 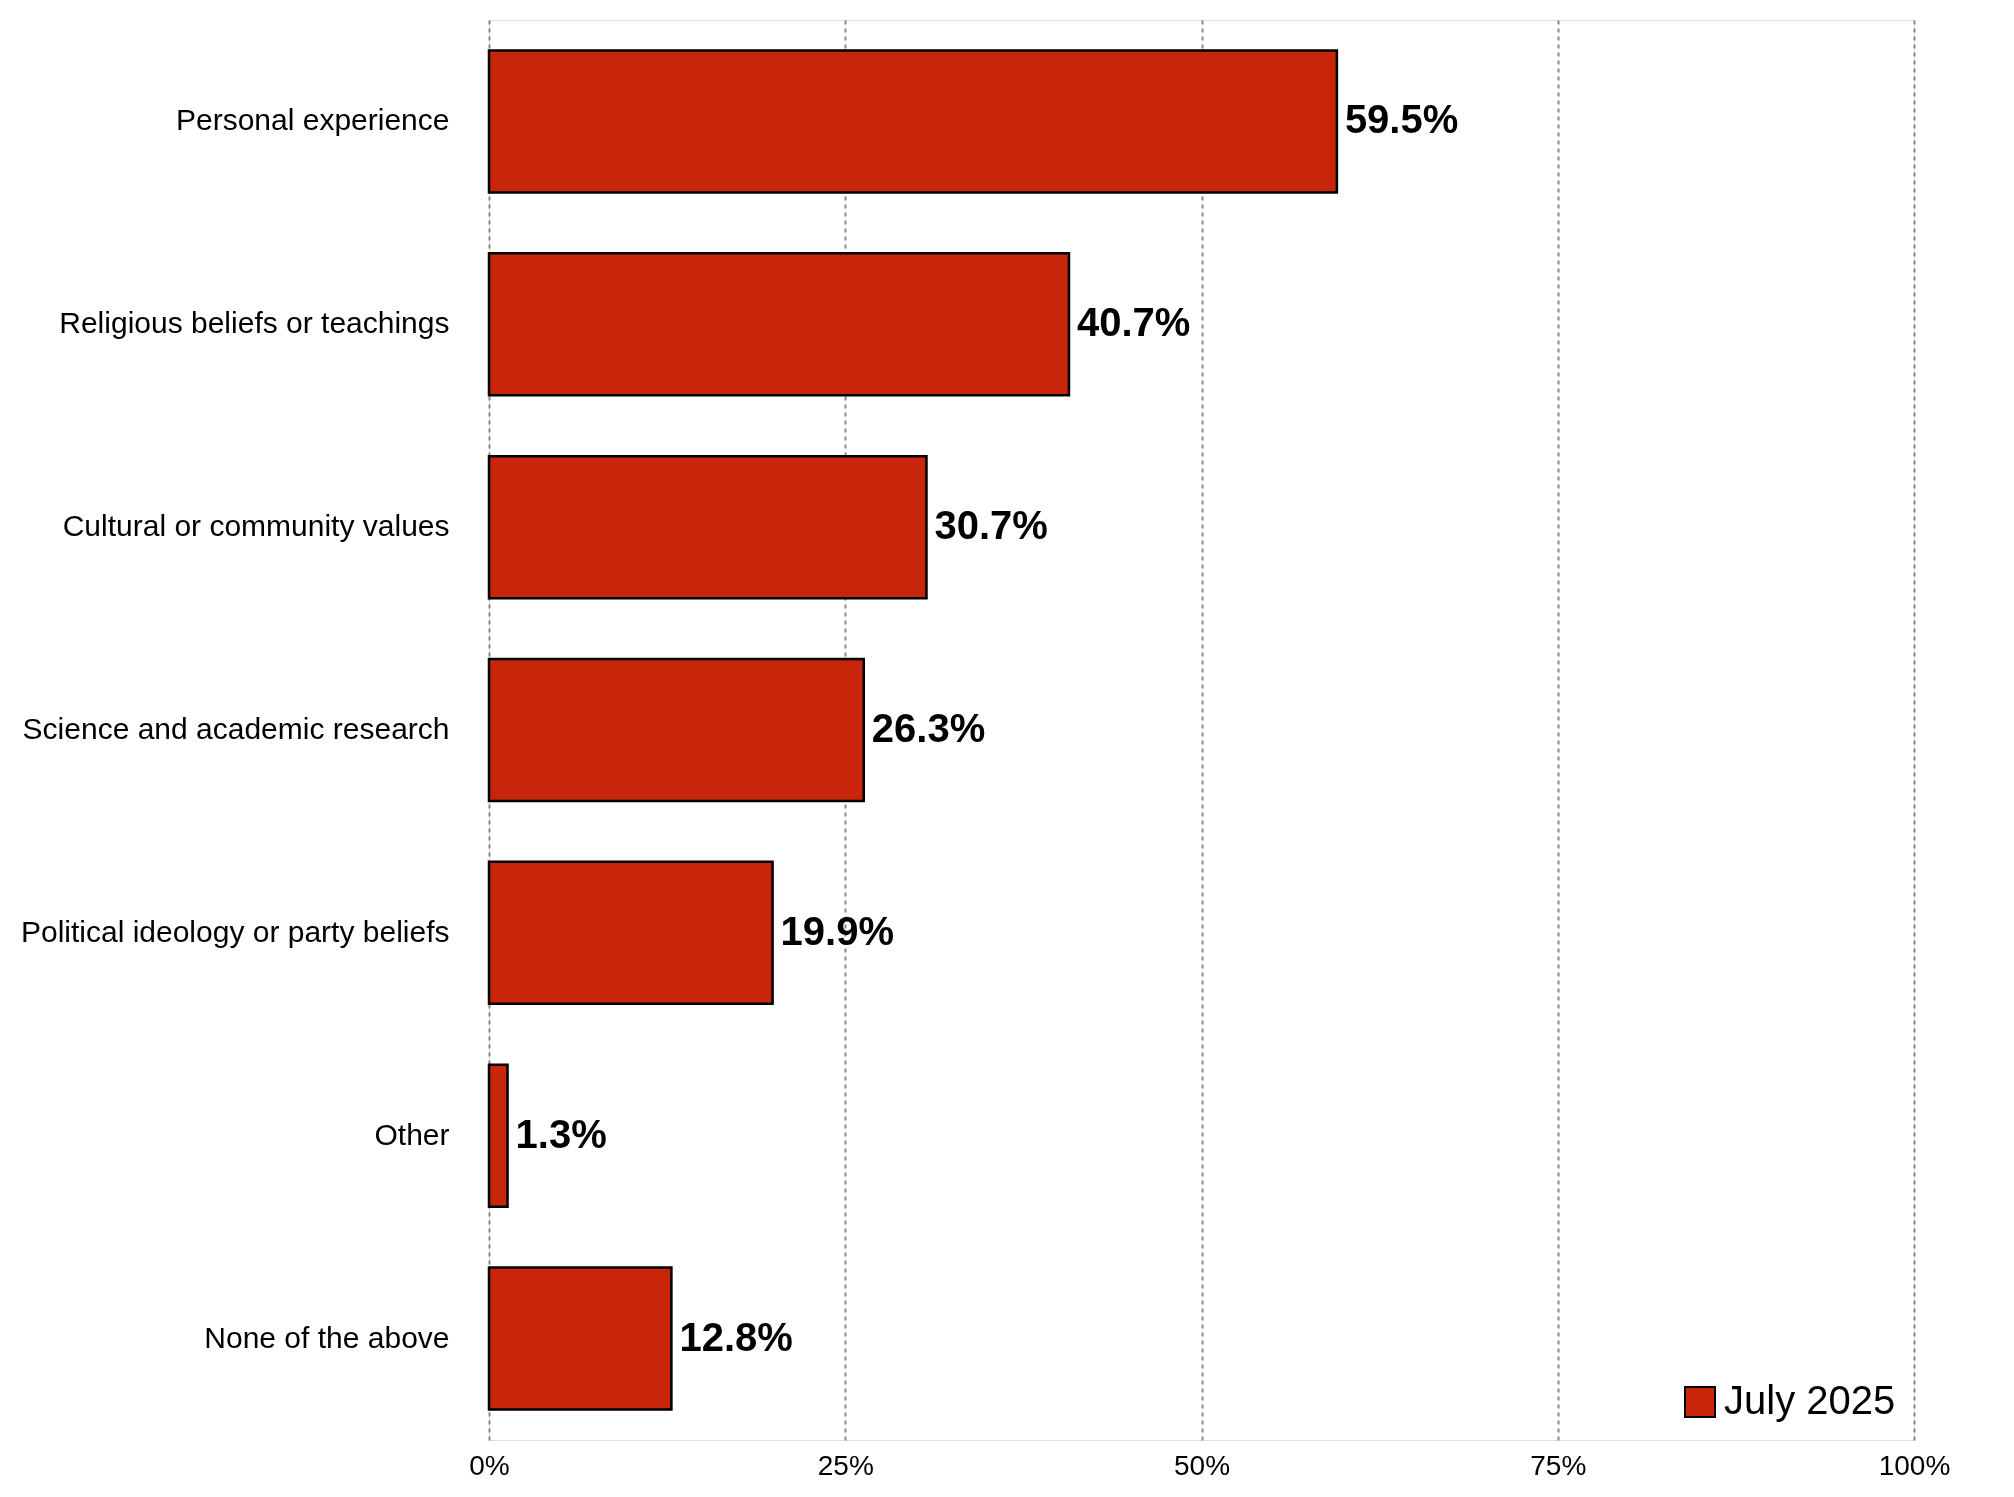 I want to click on y-tick-label: None of the above, so click(x=327, y=1337).